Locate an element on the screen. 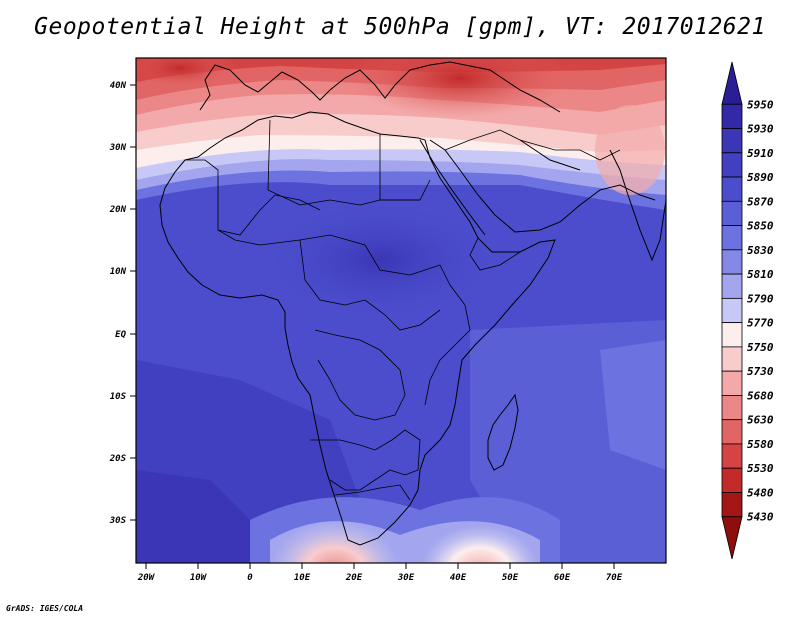 Image resolution: width=800 pixels, height=618 pixels. lon-label-20e: 20E is located at coordinates (354, 578).